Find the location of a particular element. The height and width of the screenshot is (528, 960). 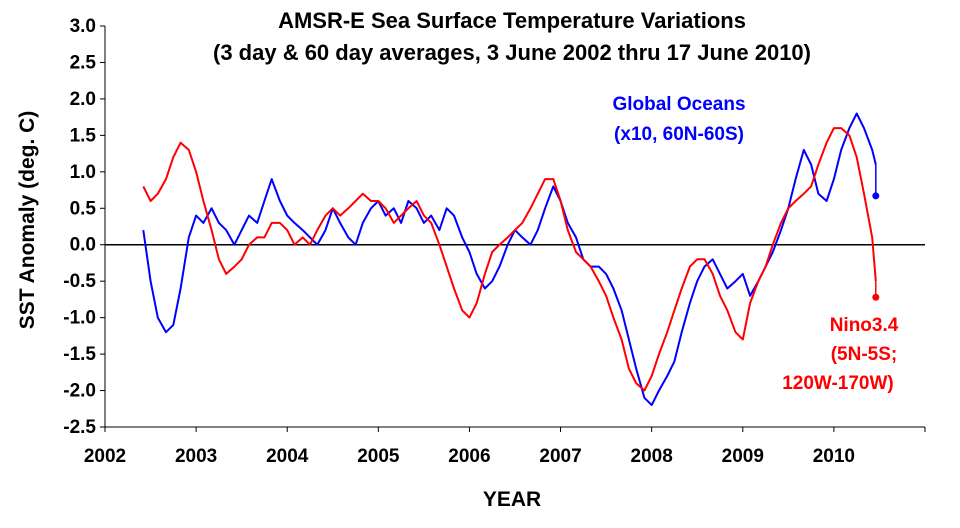

x-tick-label: 2009 is located at coordinates (743, 456).